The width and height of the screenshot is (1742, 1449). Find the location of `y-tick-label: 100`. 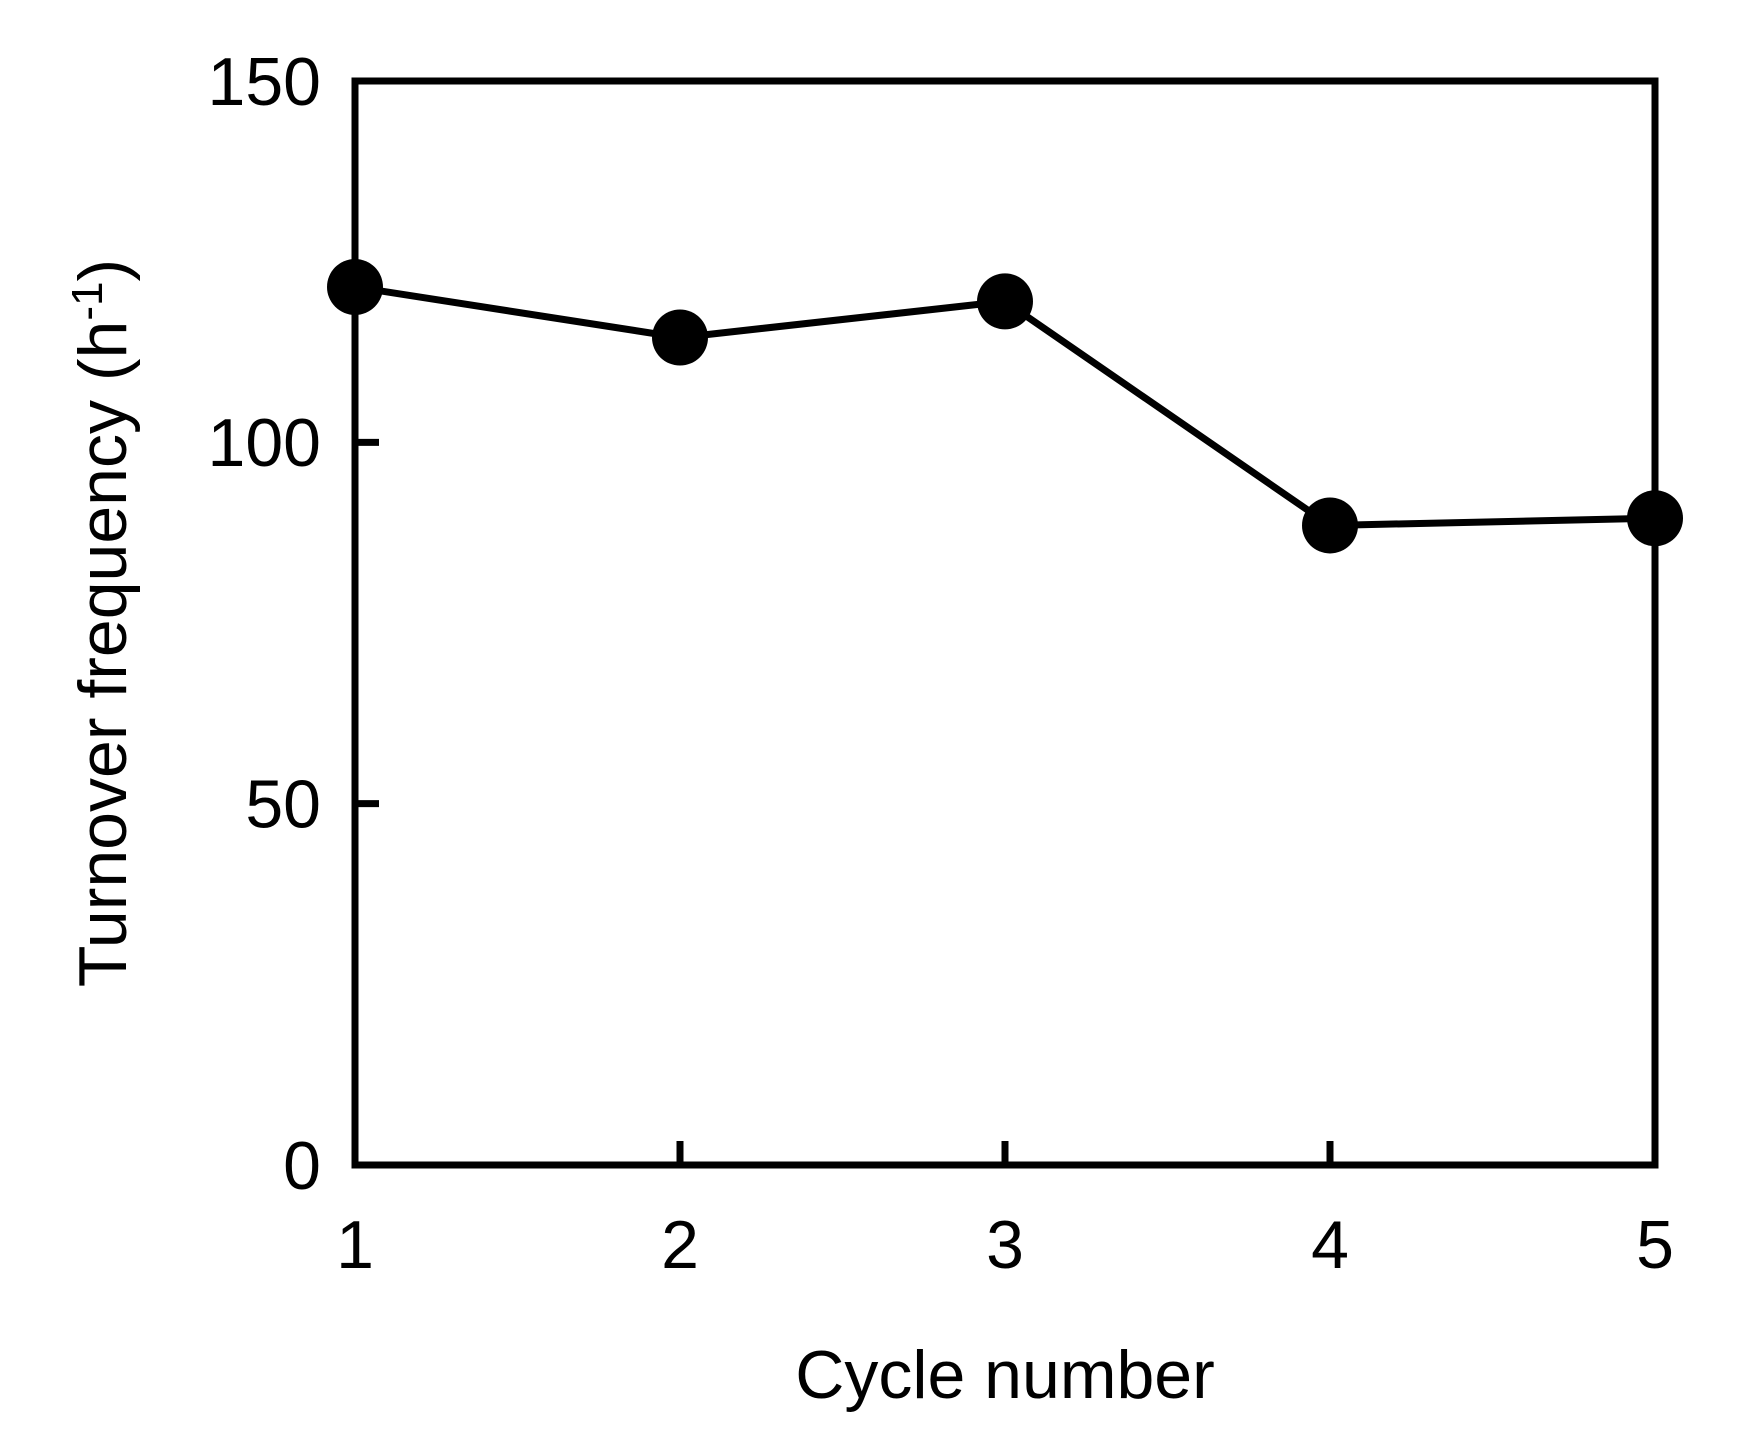

y-tick-label: 100 is located at coordinates (264, 443).